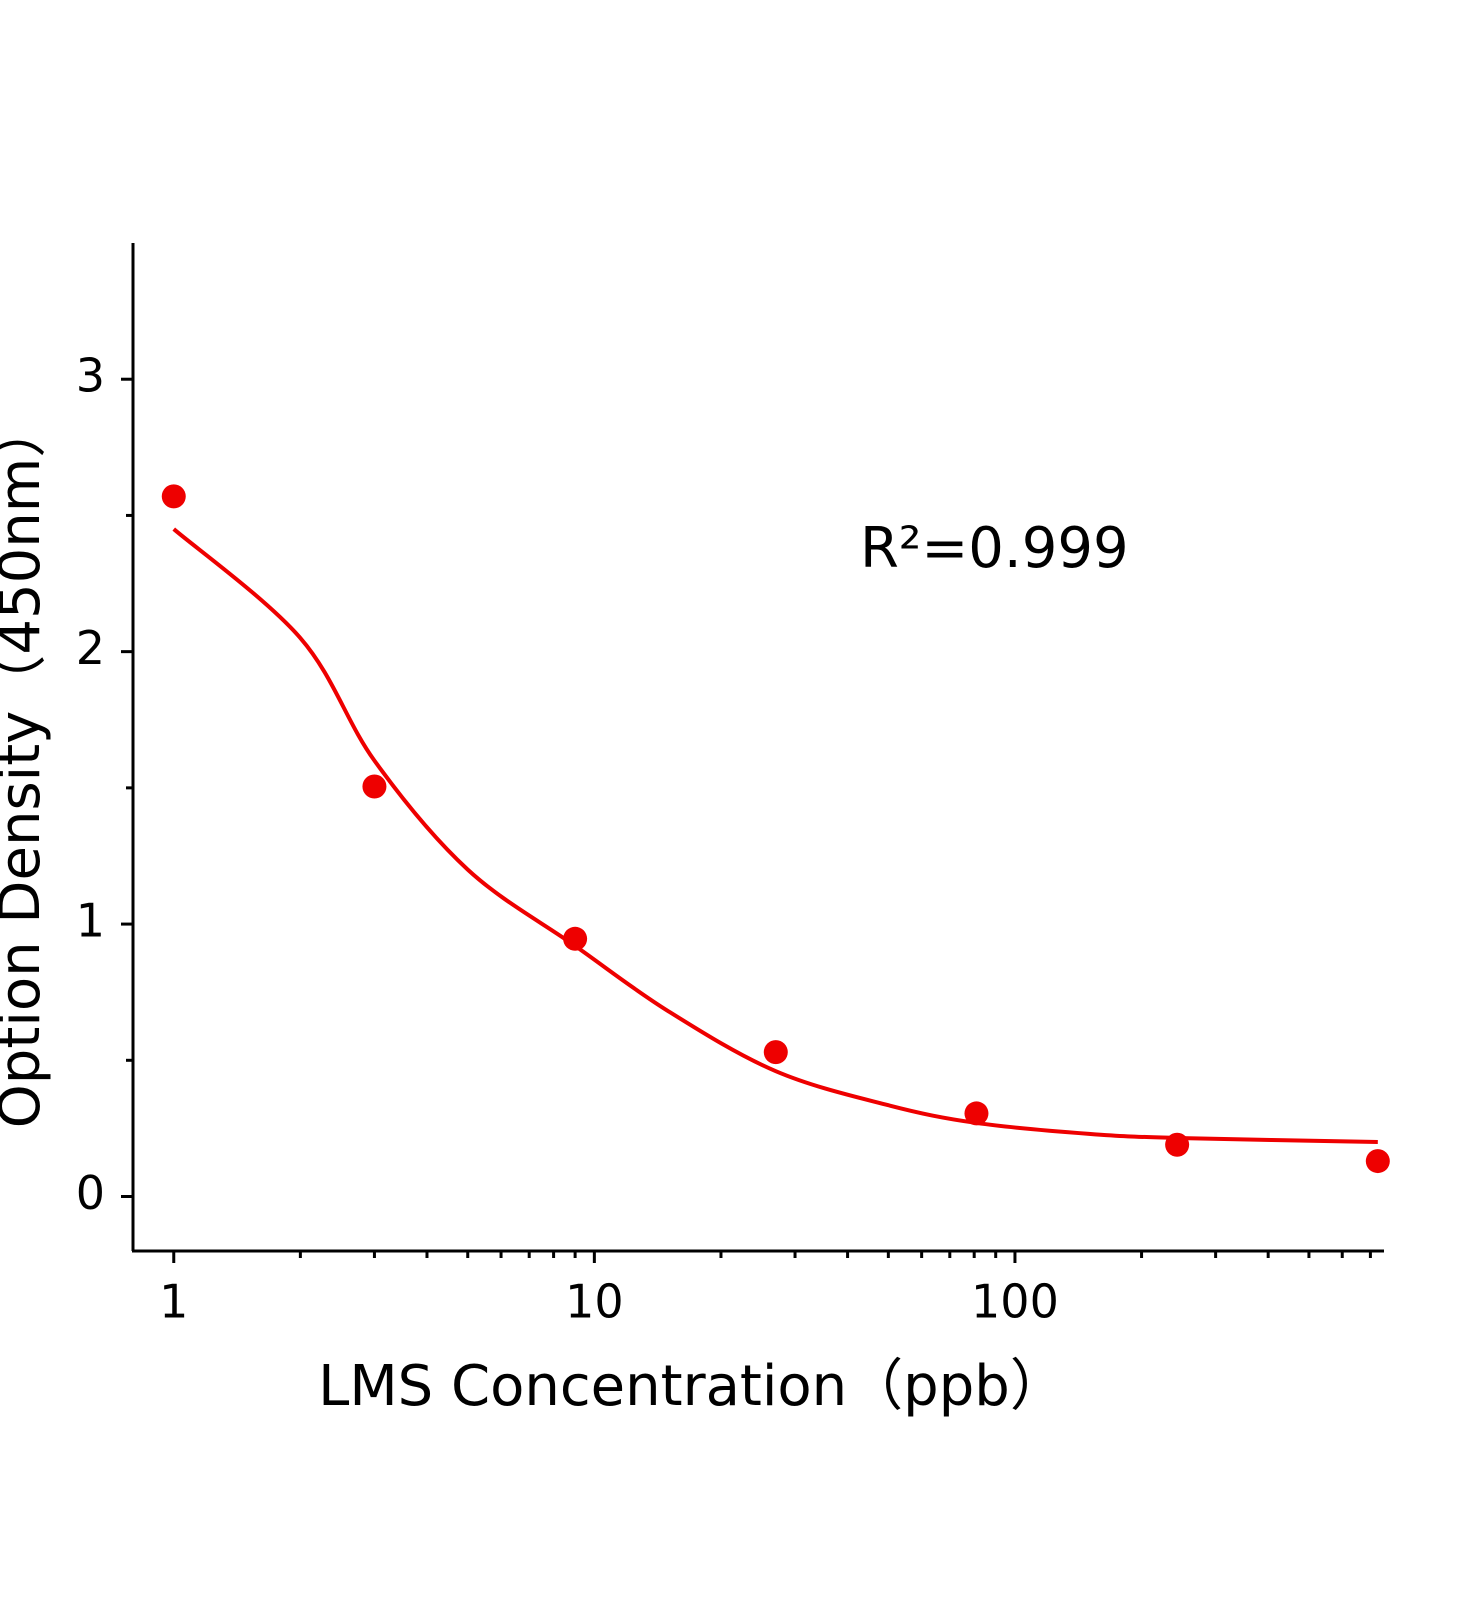 The width and height of the screenshot is (1472, 1600). What do you see at coordinates (994, 548) in the screenshot?
I see `annotation: R²=0.999` at bounding box center [994, 548].